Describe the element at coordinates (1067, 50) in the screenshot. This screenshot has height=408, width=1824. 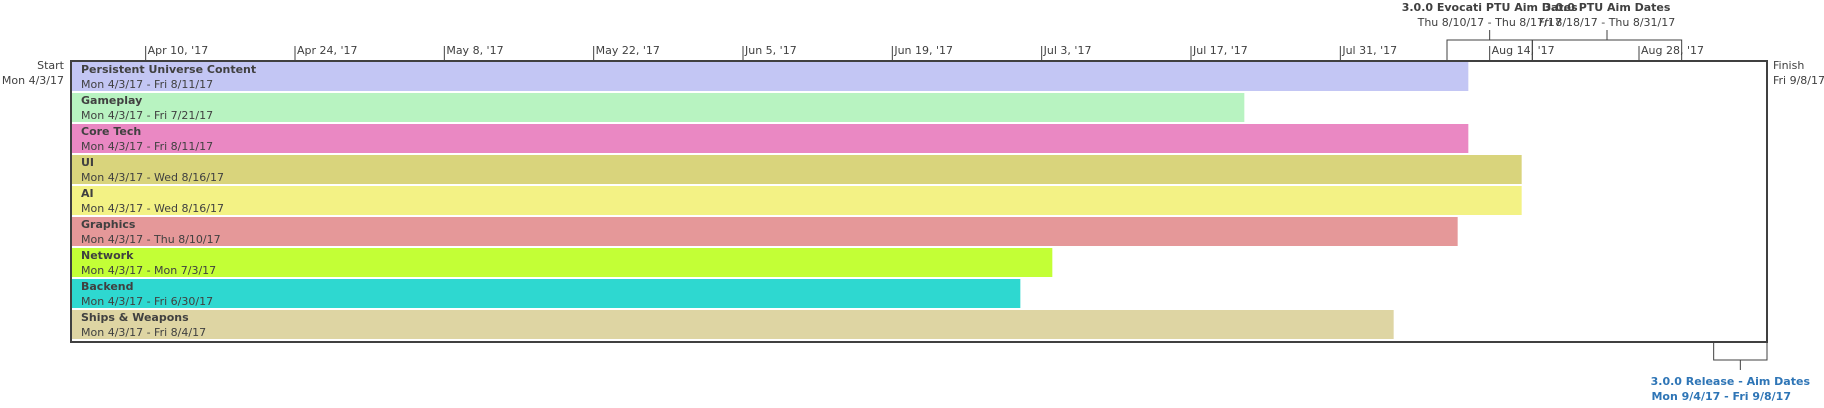
I see `axis-tick-label: Jul 3, '17` at that location.